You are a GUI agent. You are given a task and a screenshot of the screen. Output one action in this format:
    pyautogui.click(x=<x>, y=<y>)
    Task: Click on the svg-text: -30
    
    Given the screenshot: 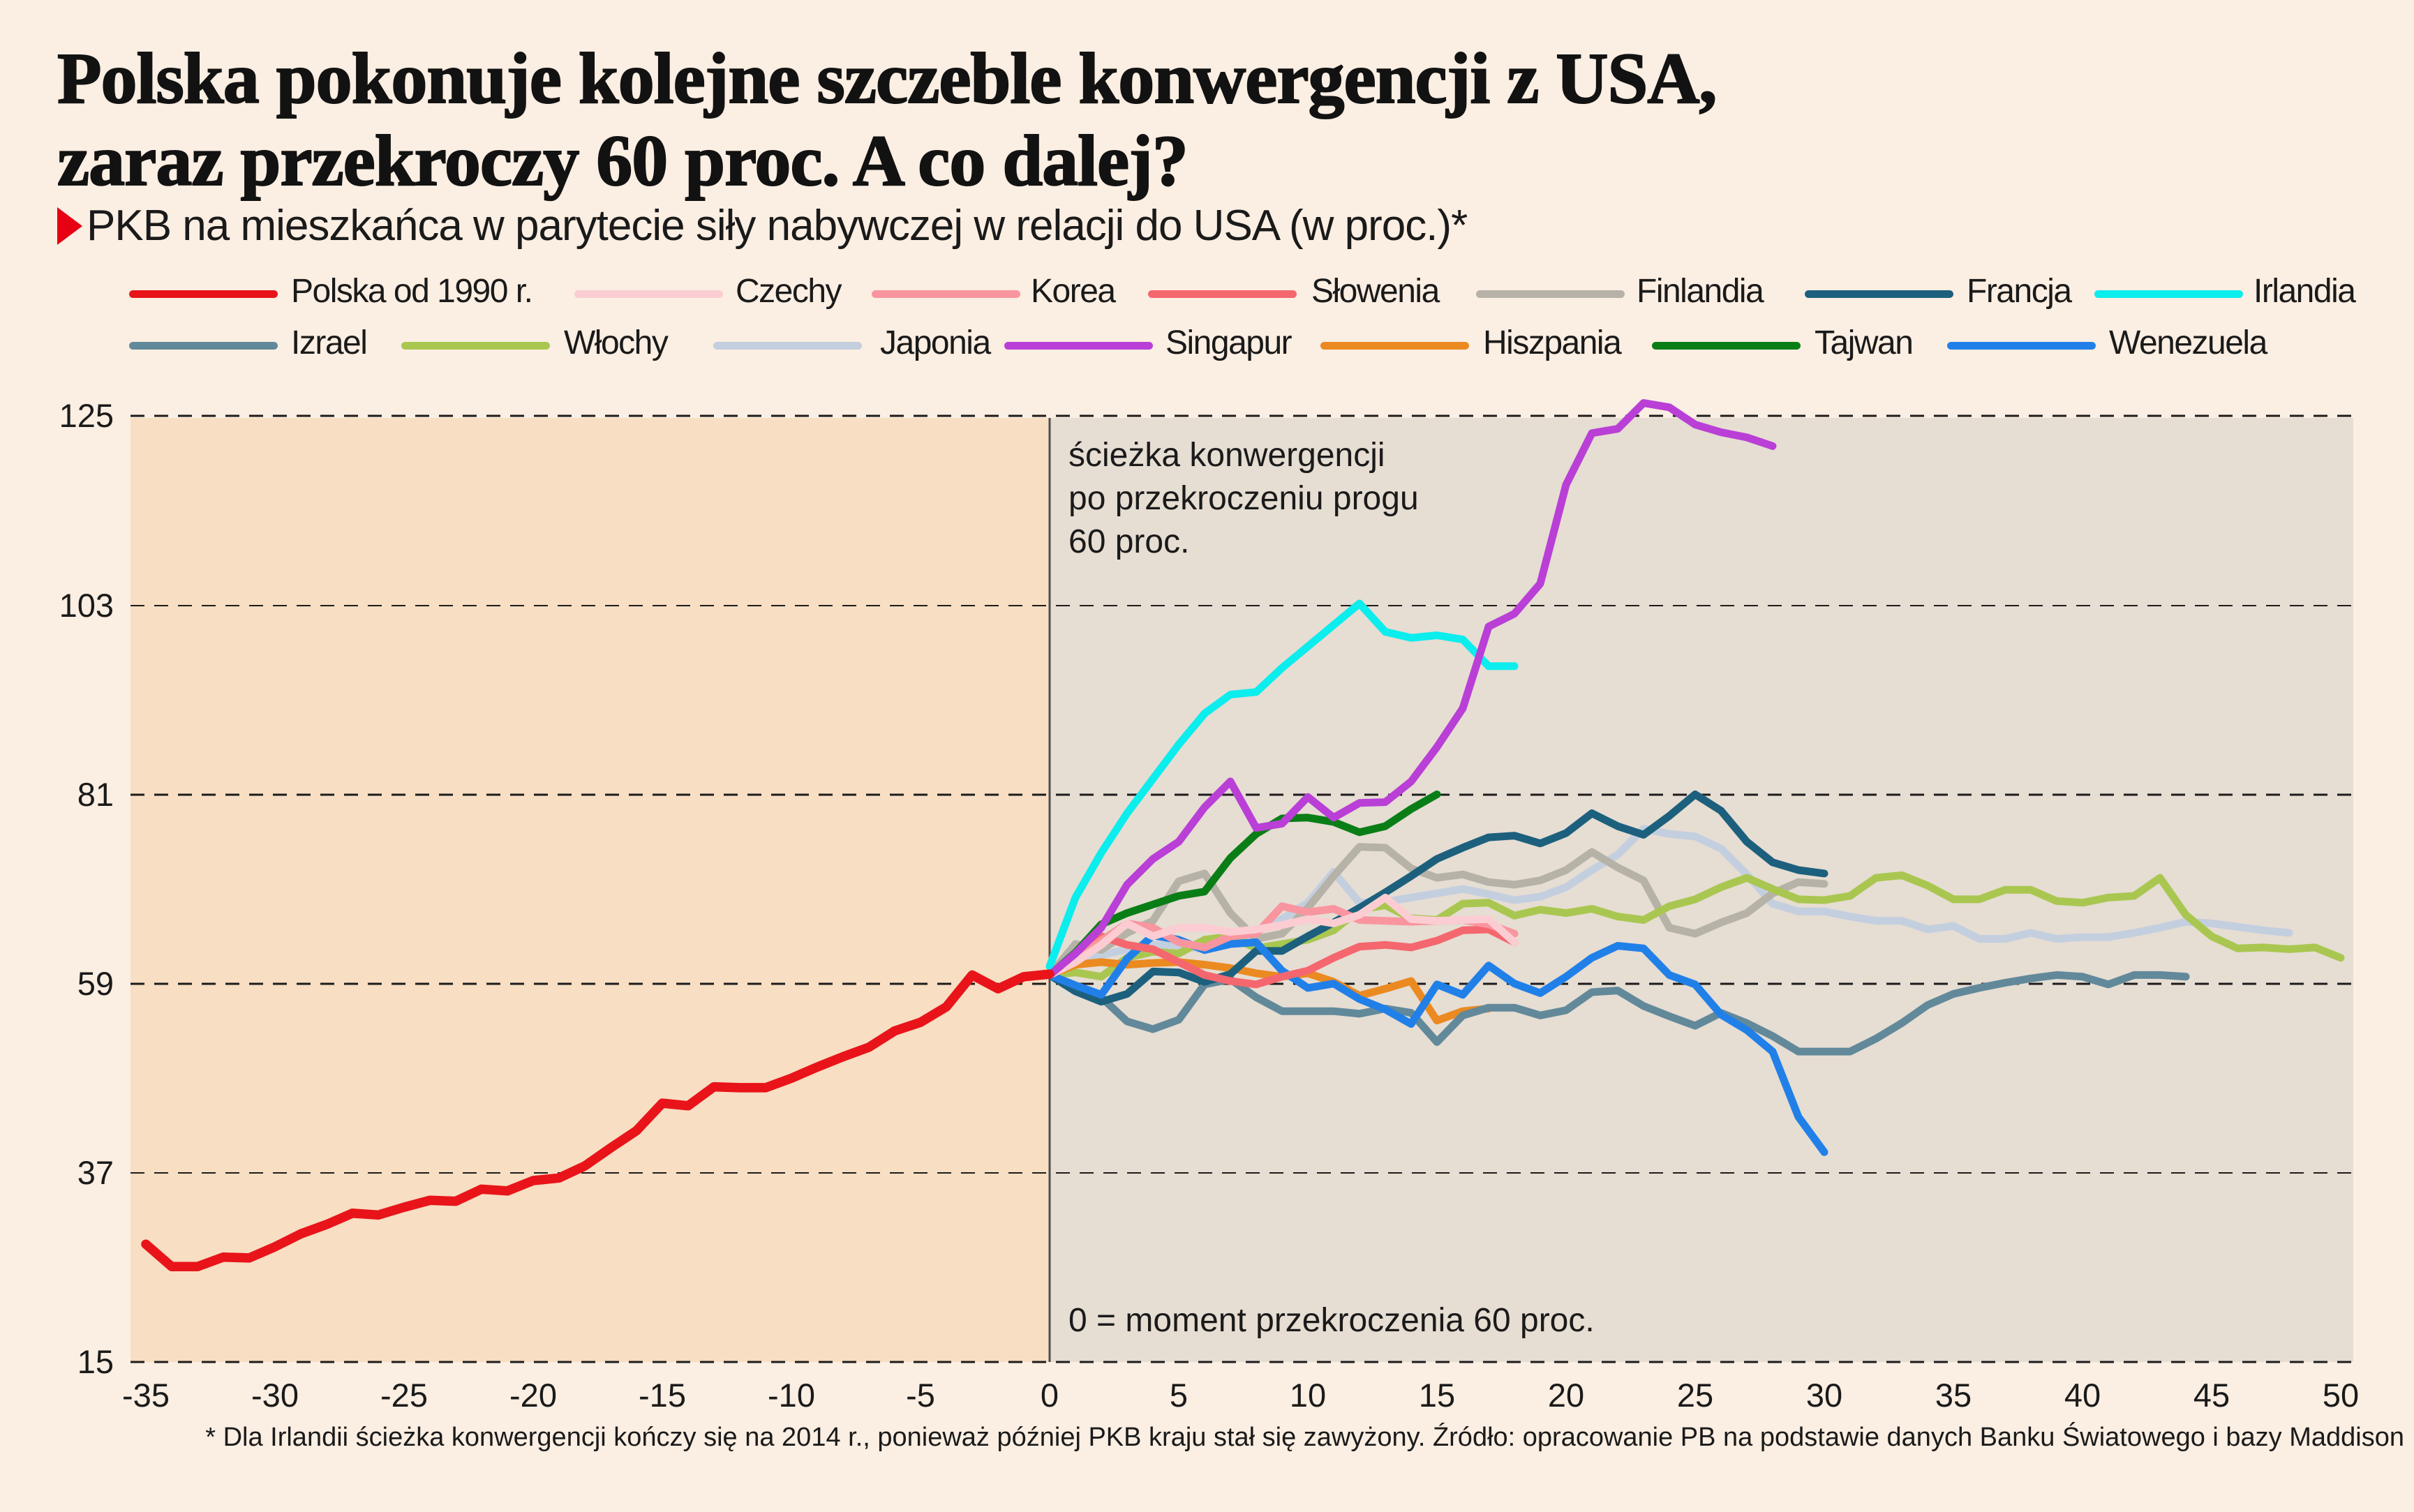 What is the action you would take?
    pyautogui.click(x=275, y=1395)
    